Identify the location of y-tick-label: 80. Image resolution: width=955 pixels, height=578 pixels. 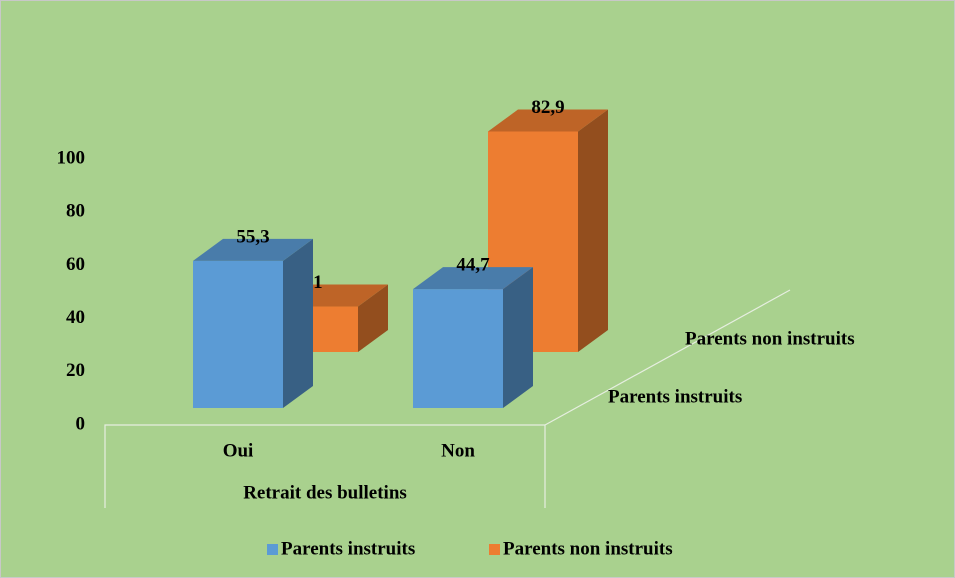
(75, 211).